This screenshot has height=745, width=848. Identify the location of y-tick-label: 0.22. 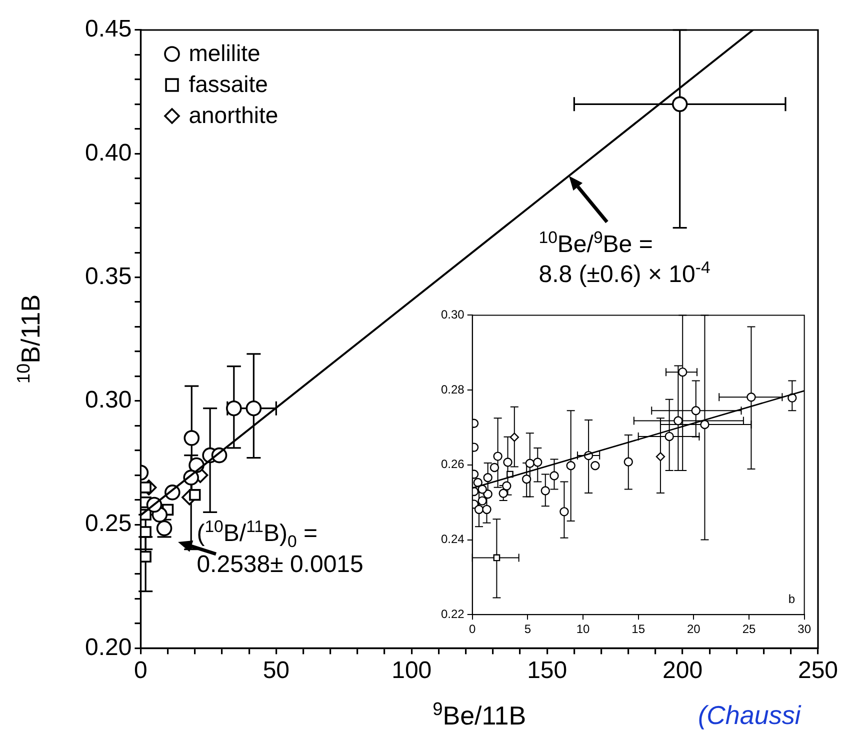
(452, 613).